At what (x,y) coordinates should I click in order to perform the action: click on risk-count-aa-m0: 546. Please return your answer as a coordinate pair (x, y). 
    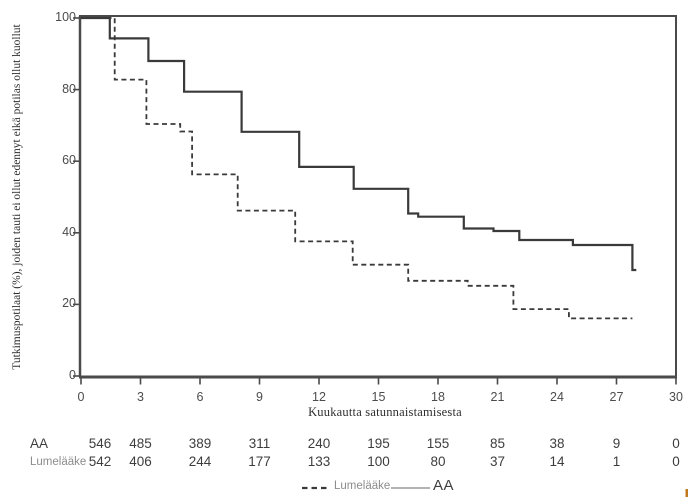
    Looking at the image, I should click on (100, 443).